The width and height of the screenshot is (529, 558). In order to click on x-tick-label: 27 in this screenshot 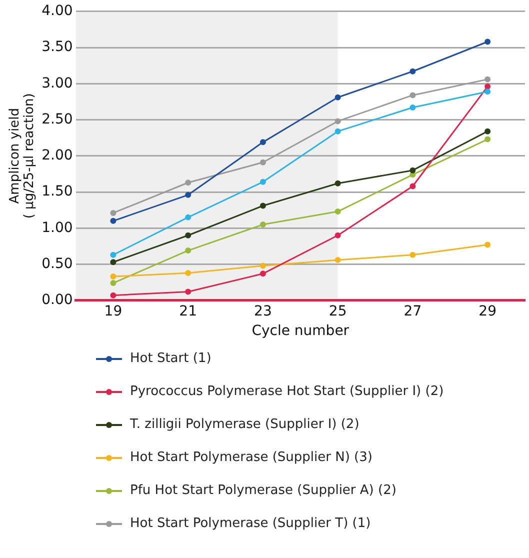, I will do `click(413, 311)`.